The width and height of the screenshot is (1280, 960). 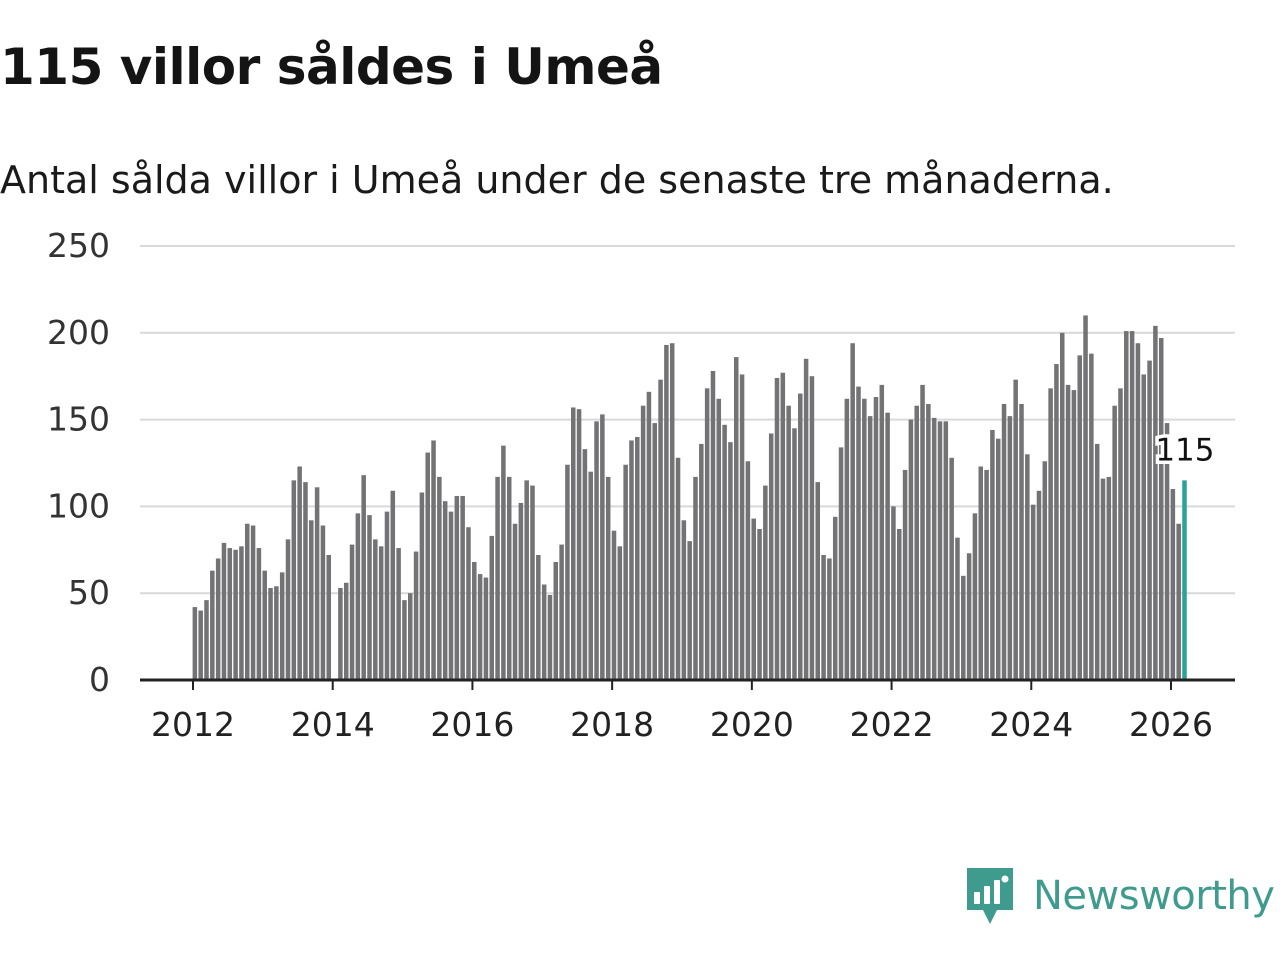 What do you see at coordinates (1031, 724) in the screenshot?
I see `x-tick-label-2024: 2024` at bounding box center [1031, 724].